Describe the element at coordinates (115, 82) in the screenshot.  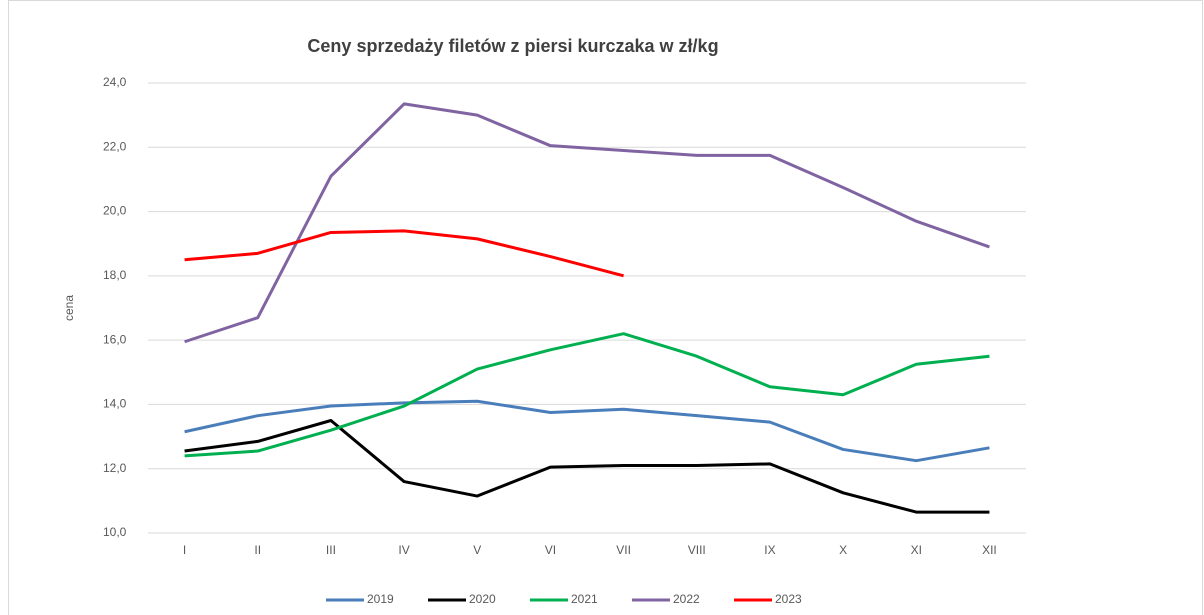
I see `y-tick-label: 24,0` at that location.